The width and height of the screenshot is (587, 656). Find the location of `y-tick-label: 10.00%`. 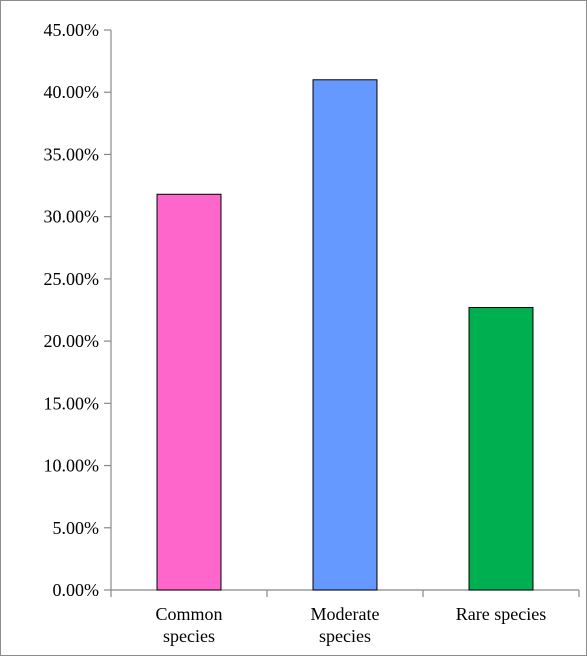

y-tick-label: 10.00% is located at coordinates (72, 466).